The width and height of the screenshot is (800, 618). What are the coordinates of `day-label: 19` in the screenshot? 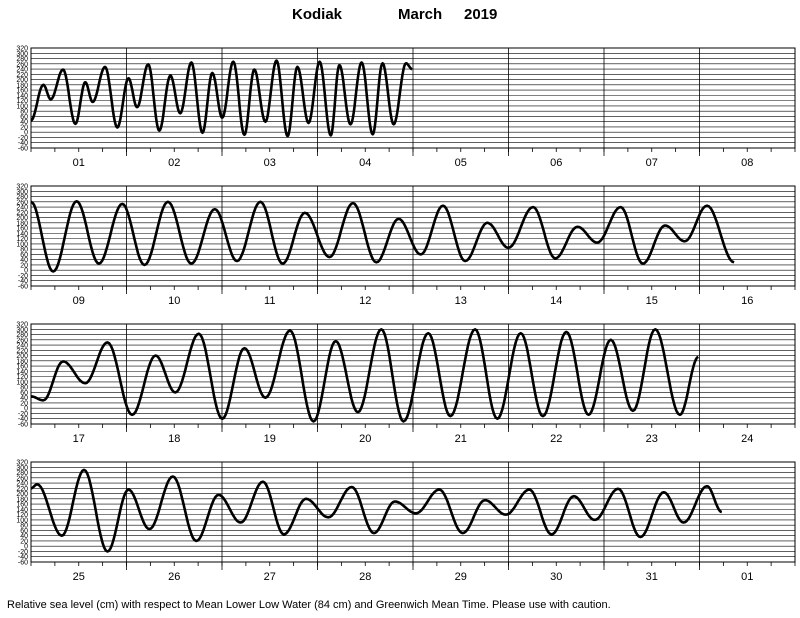 It's located at (270, 439).